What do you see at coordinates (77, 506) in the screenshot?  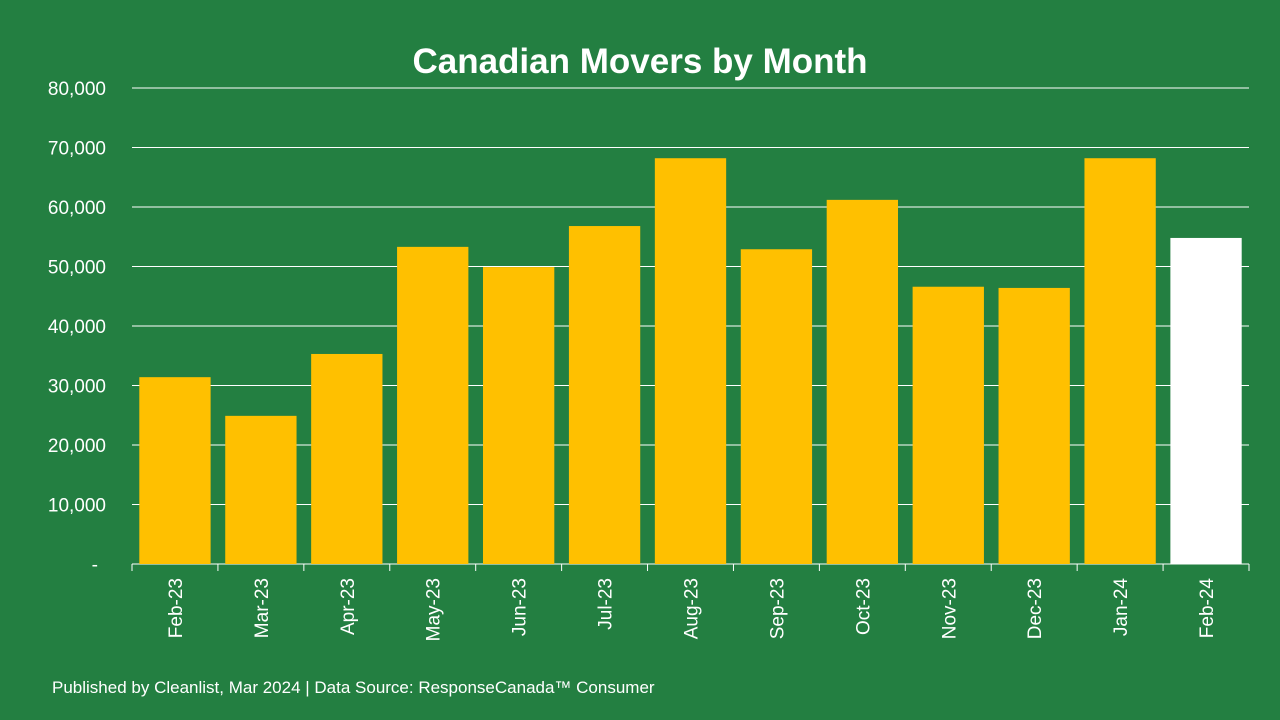 I see `y-tick-label: 10,000` at bounding box center [77, 506].